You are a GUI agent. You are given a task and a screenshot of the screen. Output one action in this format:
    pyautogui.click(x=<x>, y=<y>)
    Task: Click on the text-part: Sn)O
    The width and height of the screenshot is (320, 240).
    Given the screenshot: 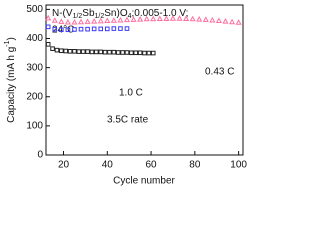 What is the action you would take?
    pyautogui.click(x=116, y=13)
    